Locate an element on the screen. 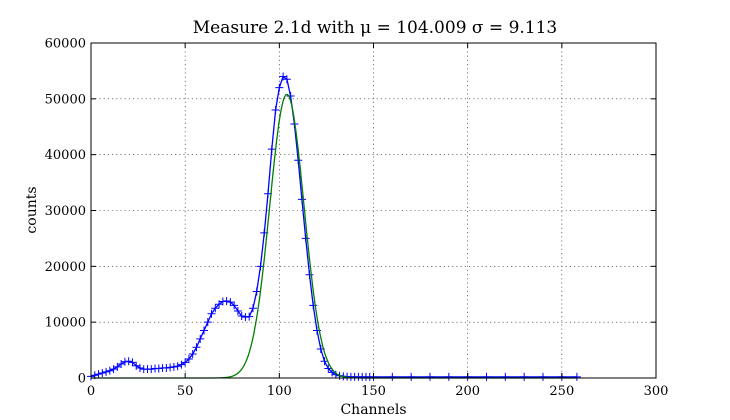 The height and width of the screenshot is (420, 730). x-axis-label: Channels is located at coordinates (373, 410).